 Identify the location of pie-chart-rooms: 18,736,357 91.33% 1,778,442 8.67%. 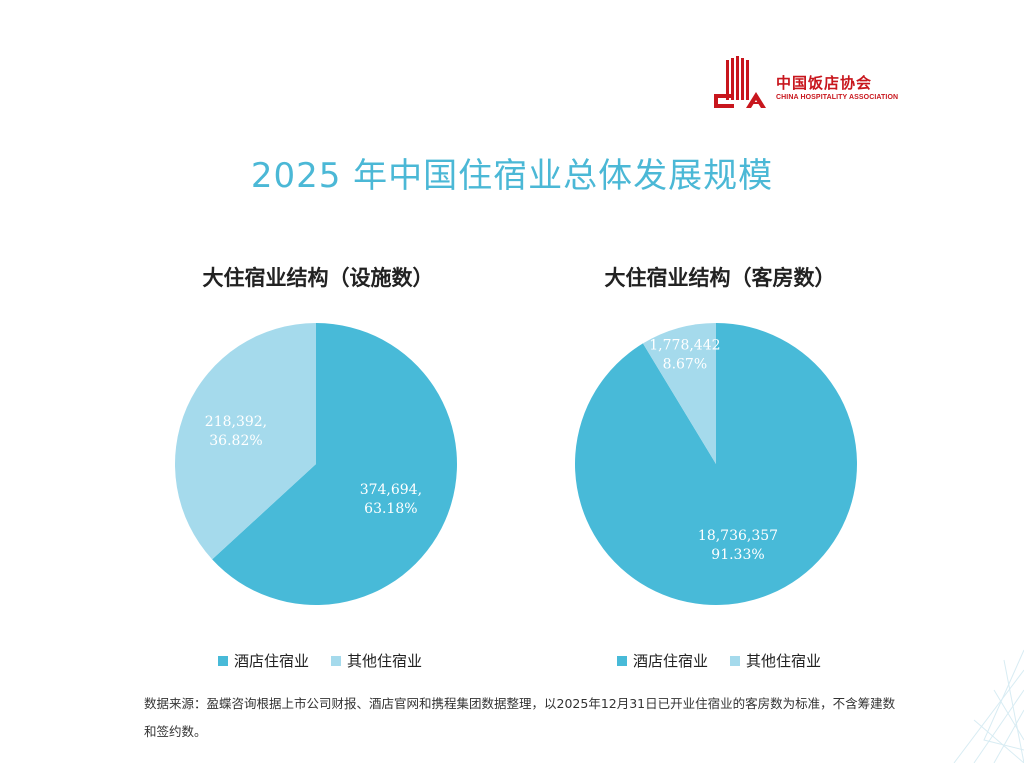
(716, 464).